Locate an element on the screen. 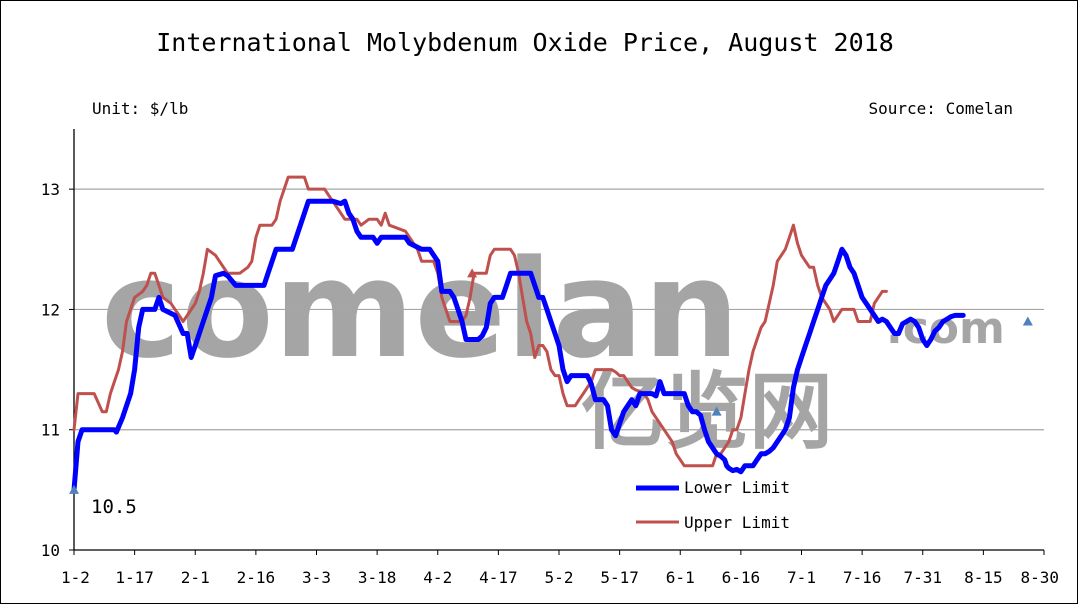 The height and width of the screenshot is (607, 1078). y-tick-label: 12 is located at coordinates (50, 309).